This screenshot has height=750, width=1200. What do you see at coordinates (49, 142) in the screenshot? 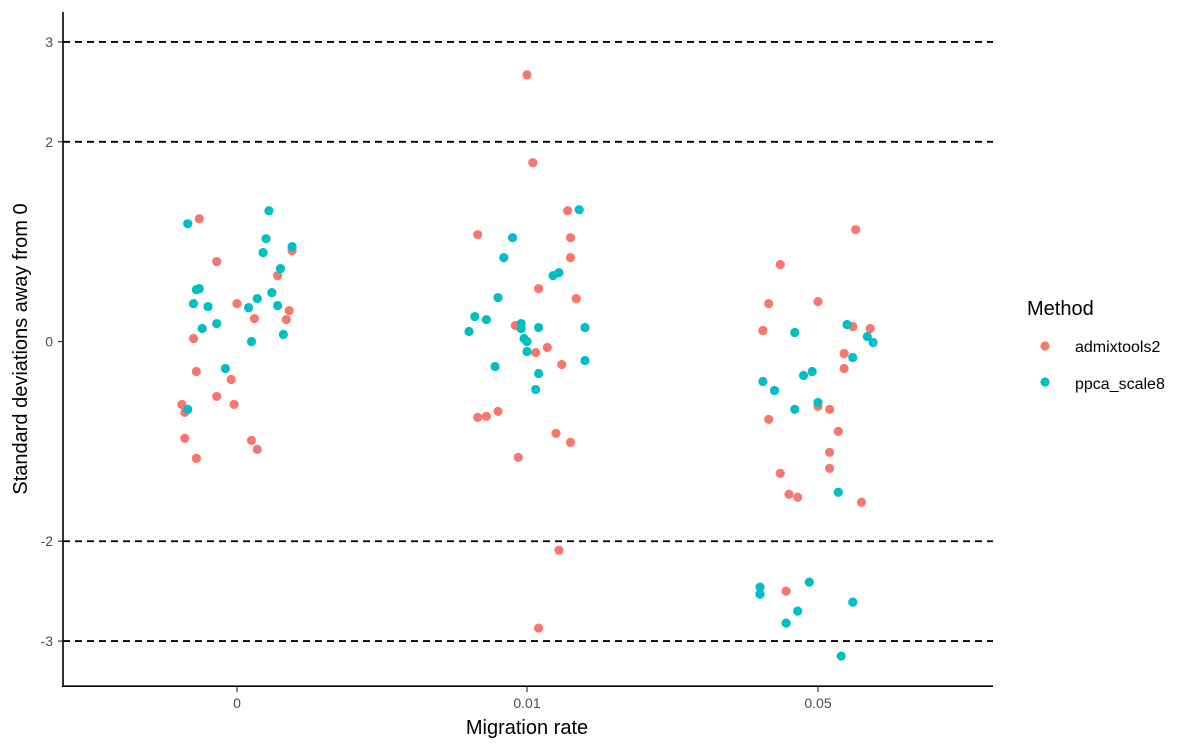
I see `y-tick-label: 2` at bounding box center [49, 142].